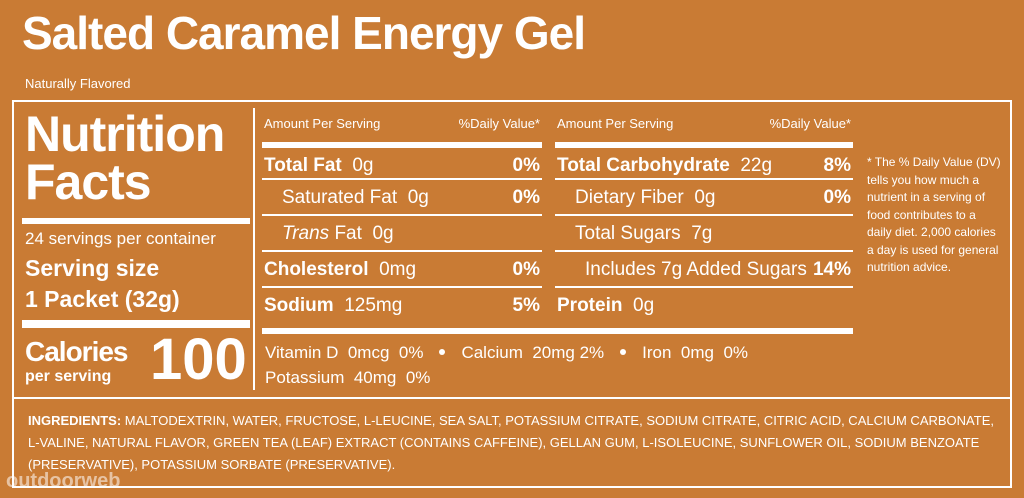  I want to click on nutrient-name: Sodium 125mg, so click(333, 306).